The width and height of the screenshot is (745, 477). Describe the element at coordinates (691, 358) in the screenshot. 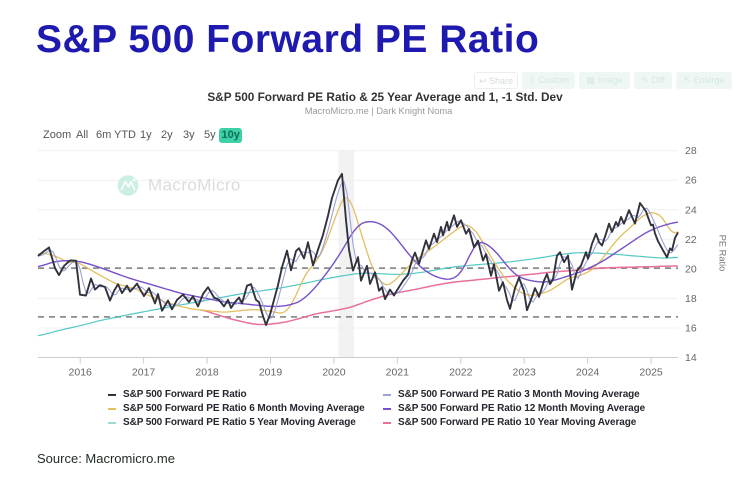

I see `svg-text: 14` at that location.